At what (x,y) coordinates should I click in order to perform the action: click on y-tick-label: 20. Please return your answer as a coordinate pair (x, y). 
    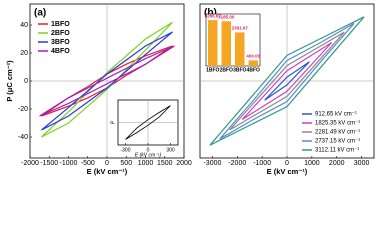
    Looking at the image, I should click on (24, 53).